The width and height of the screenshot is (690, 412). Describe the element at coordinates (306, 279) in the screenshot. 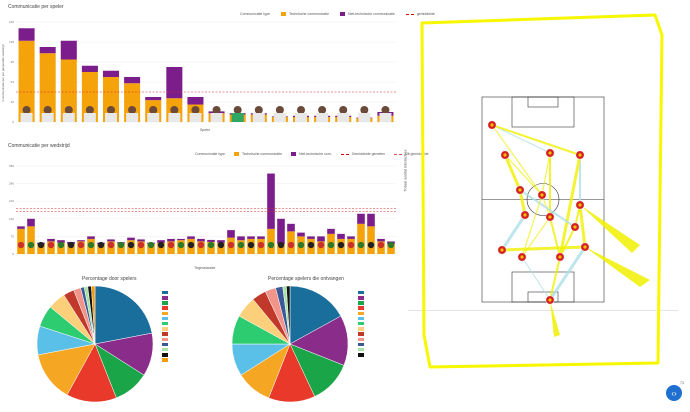

I see `pie2-title: Percentage spelers die ontvangen` at that location.